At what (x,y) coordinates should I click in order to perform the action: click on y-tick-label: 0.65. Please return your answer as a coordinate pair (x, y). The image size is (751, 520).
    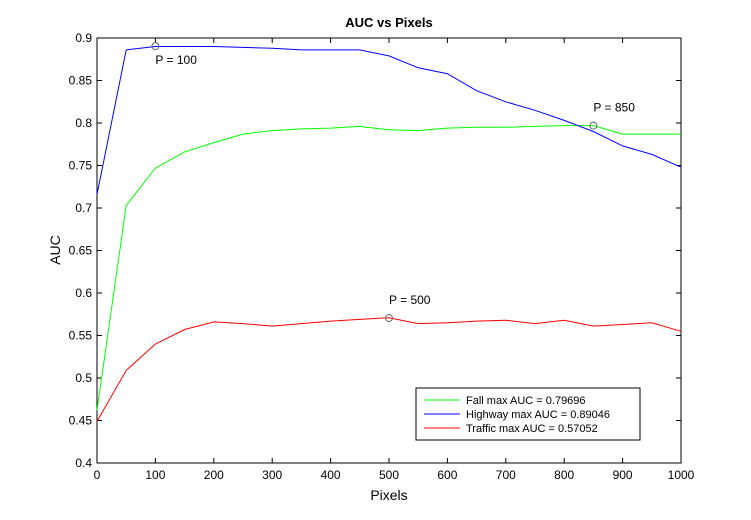
    Looking at the image, I should click on (81, 251).